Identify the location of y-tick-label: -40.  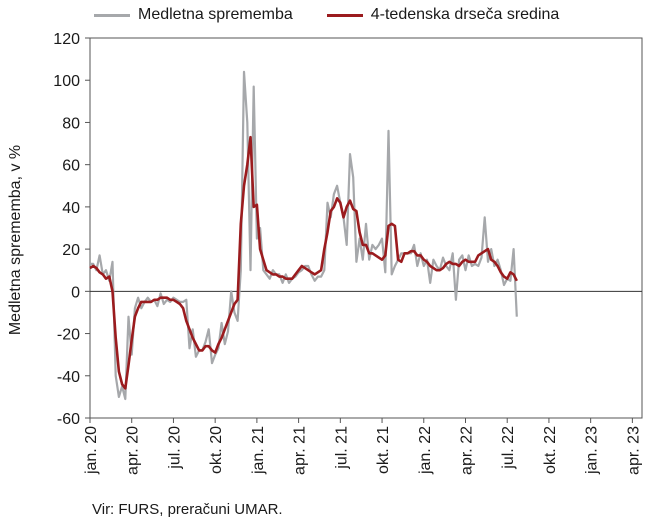
(68, 377).